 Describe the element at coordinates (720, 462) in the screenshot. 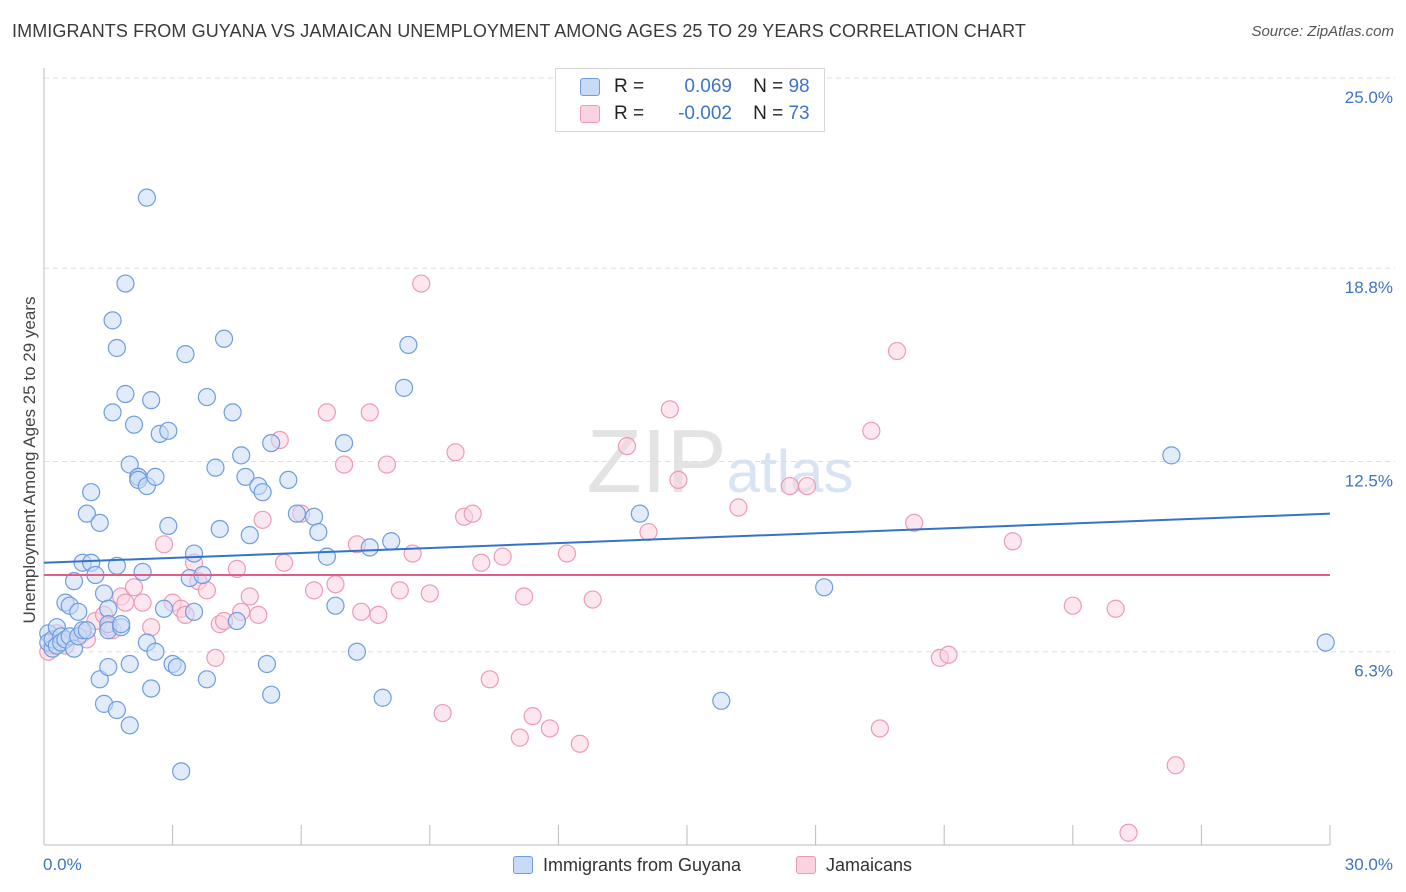

I see `watermark: ZIPatlas` at that location.